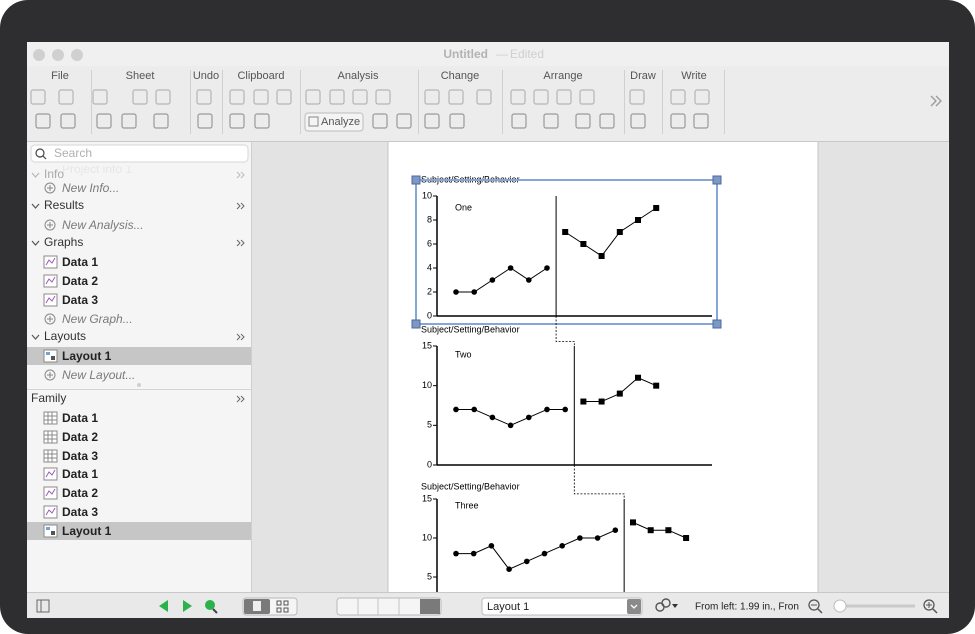 The height and width of the screenshot is (634, 975). Describe the element at coordinates (48, 398) in the screenshot. I see `section-title: Family` at that location.